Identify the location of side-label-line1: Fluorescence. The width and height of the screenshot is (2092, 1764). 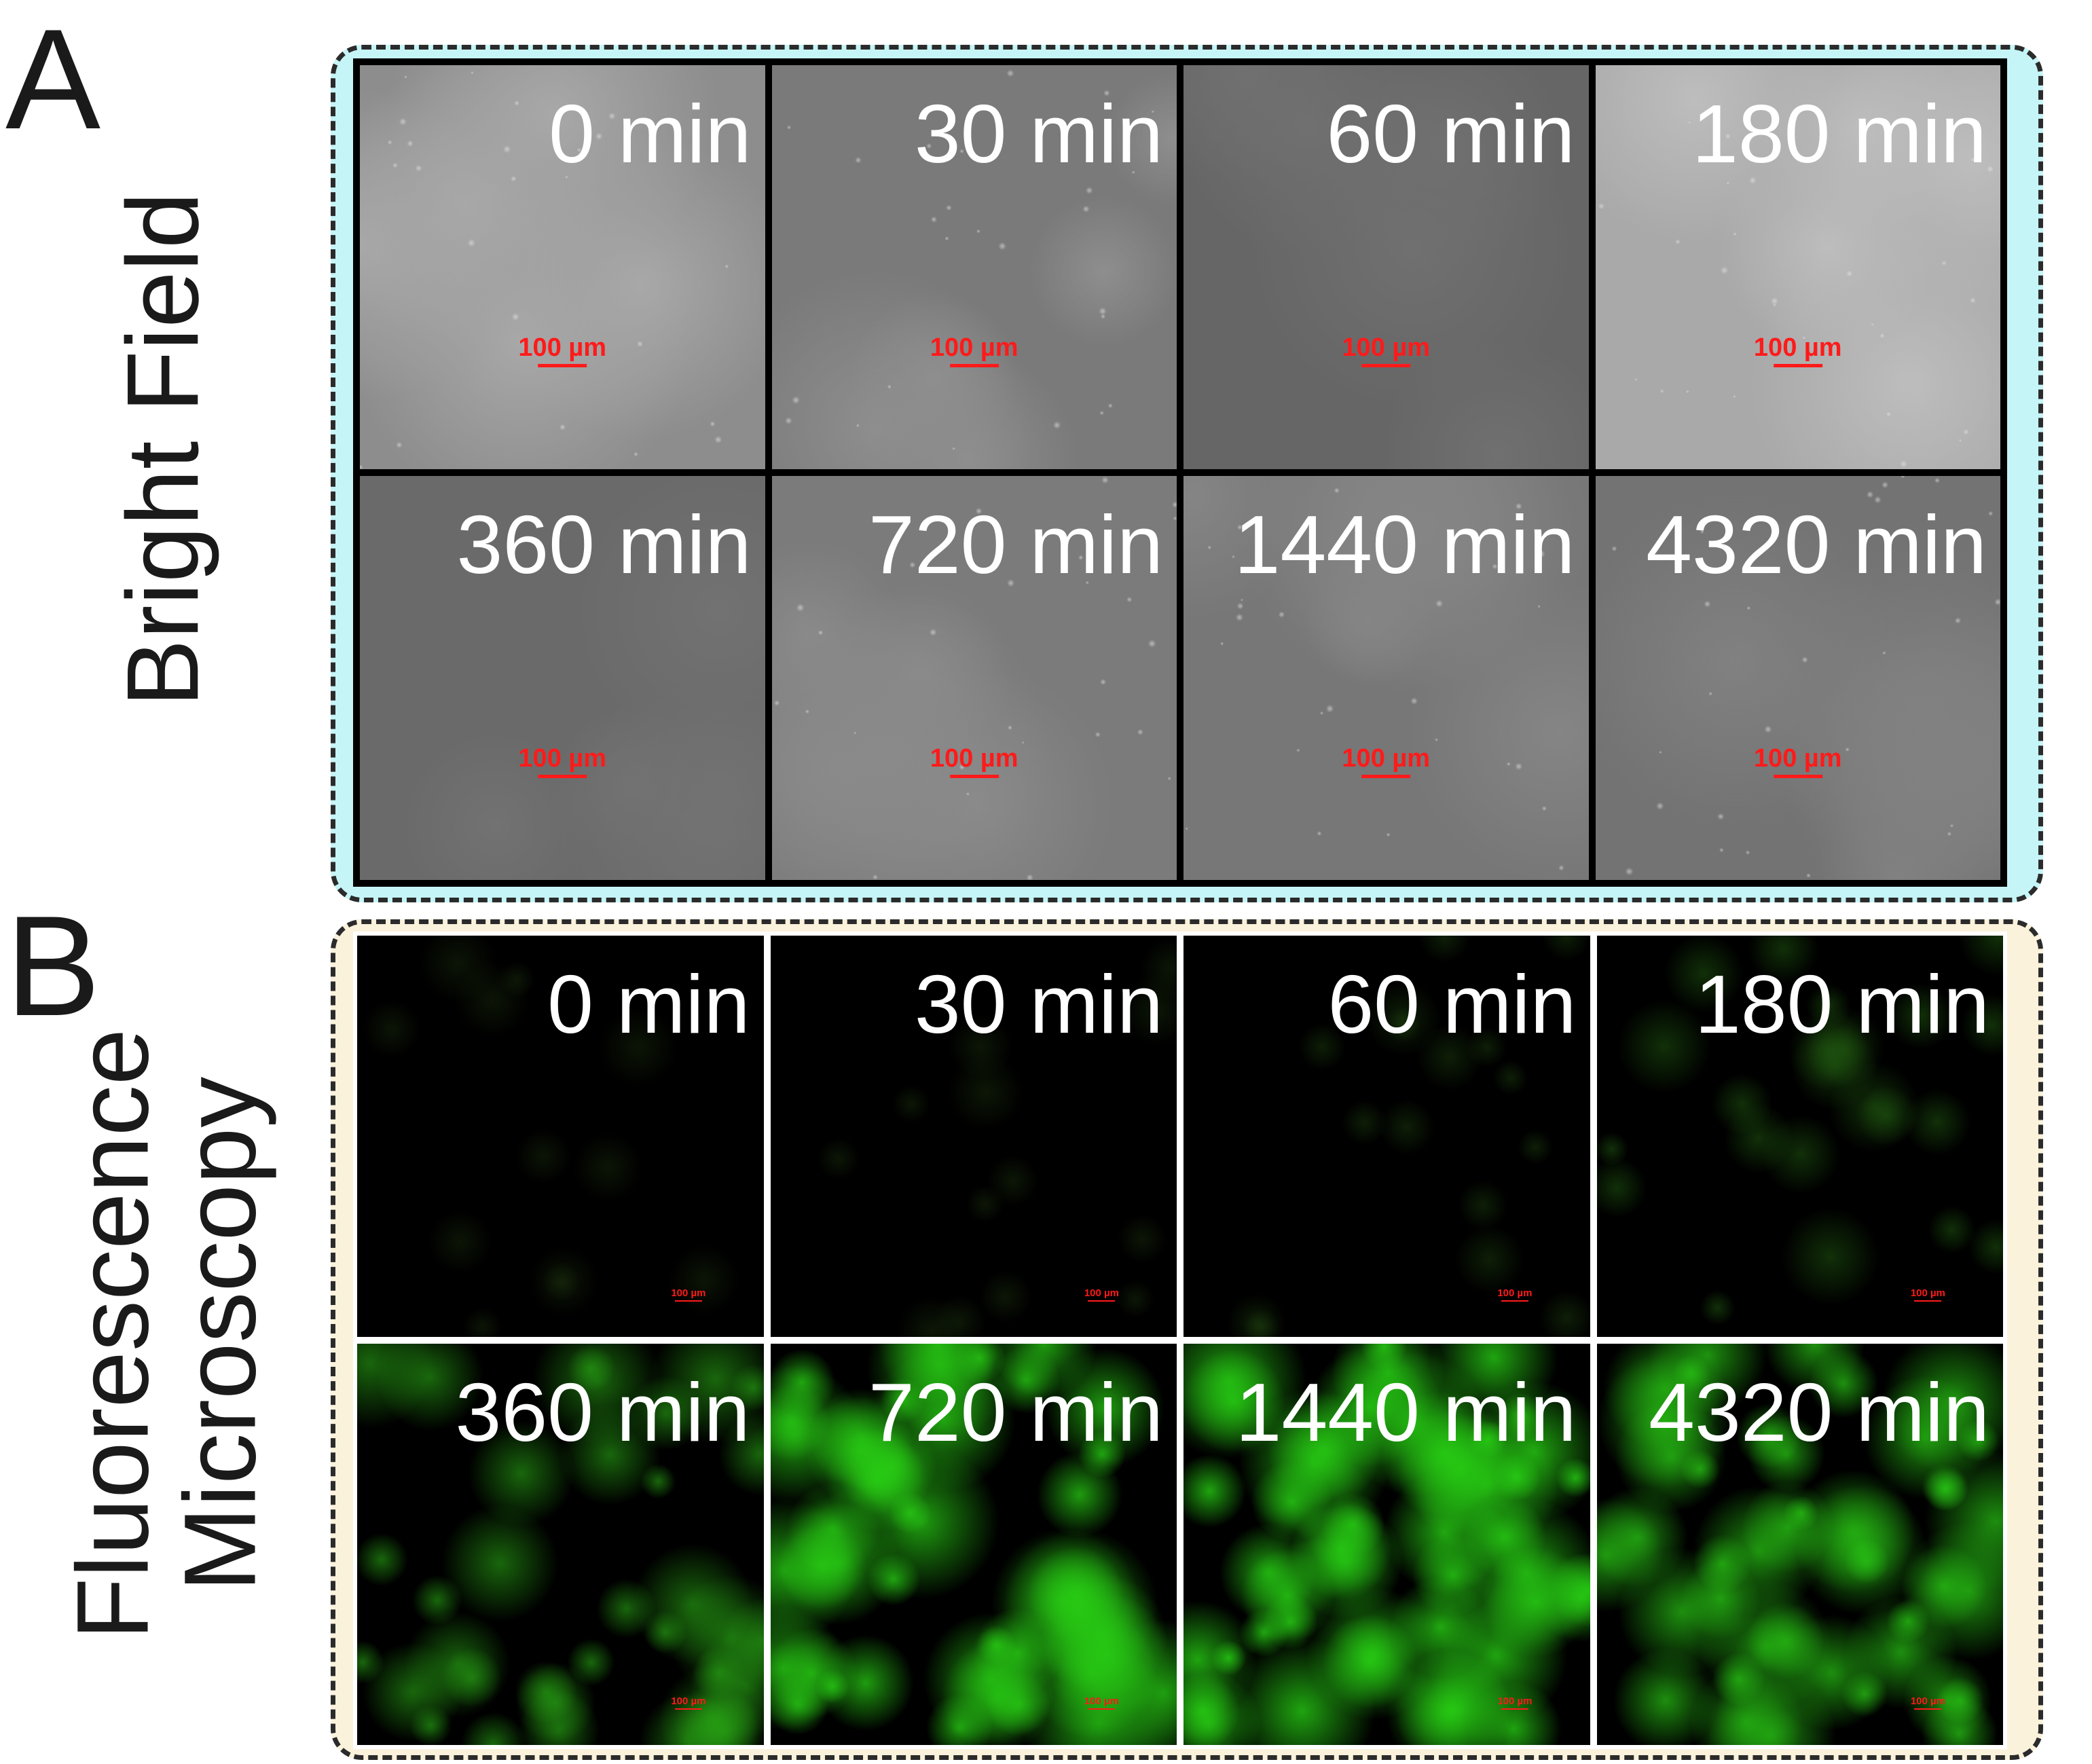
(112, 1334).